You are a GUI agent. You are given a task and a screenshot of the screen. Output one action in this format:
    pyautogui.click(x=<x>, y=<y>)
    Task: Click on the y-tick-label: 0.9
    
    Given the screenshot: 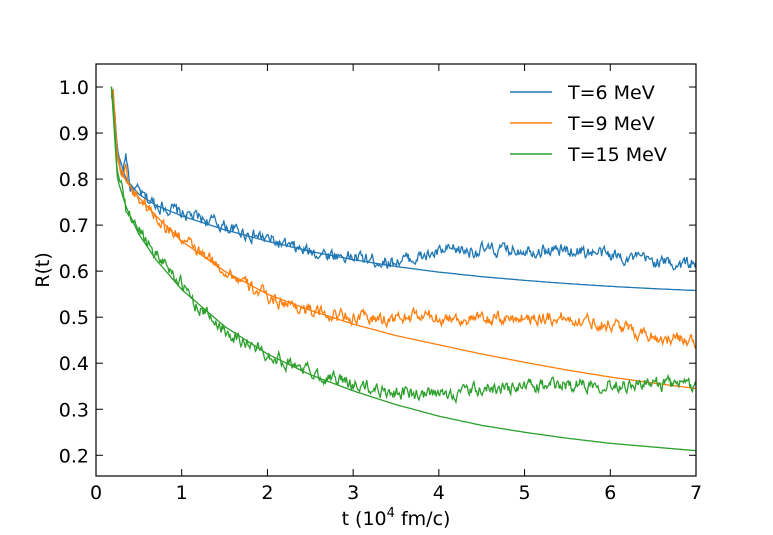 What is the action you would take?
    pyautogui.click(x=74, y=134)
    